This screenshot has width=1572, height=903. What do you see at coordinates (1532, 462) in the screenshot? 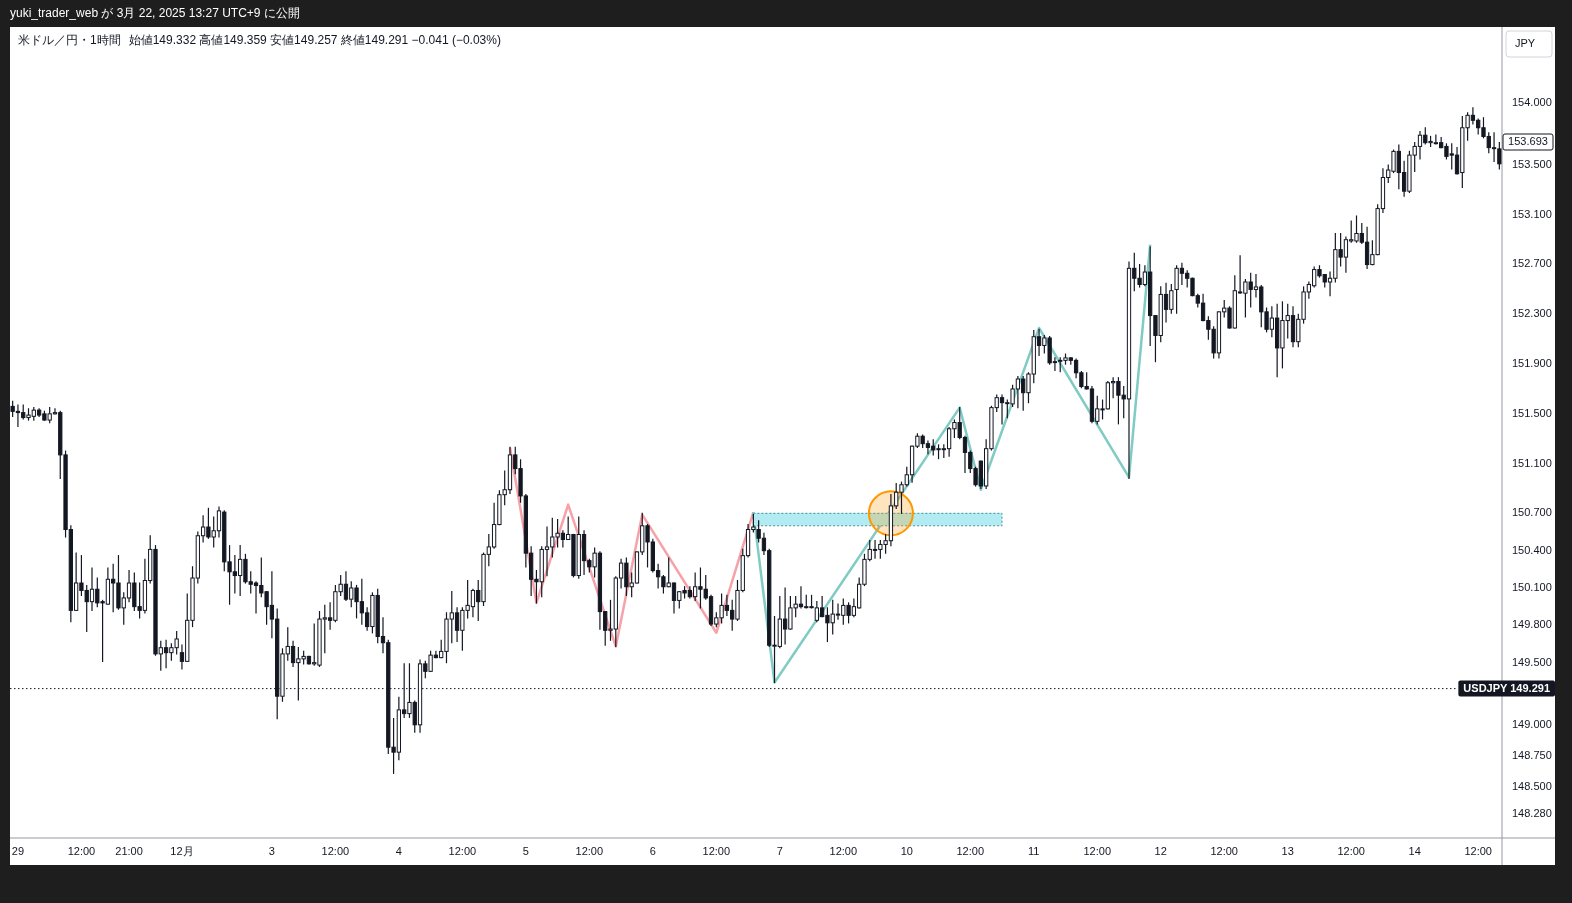
I see `y-tick-label: 151.100` at bounding box center [1532, 462].